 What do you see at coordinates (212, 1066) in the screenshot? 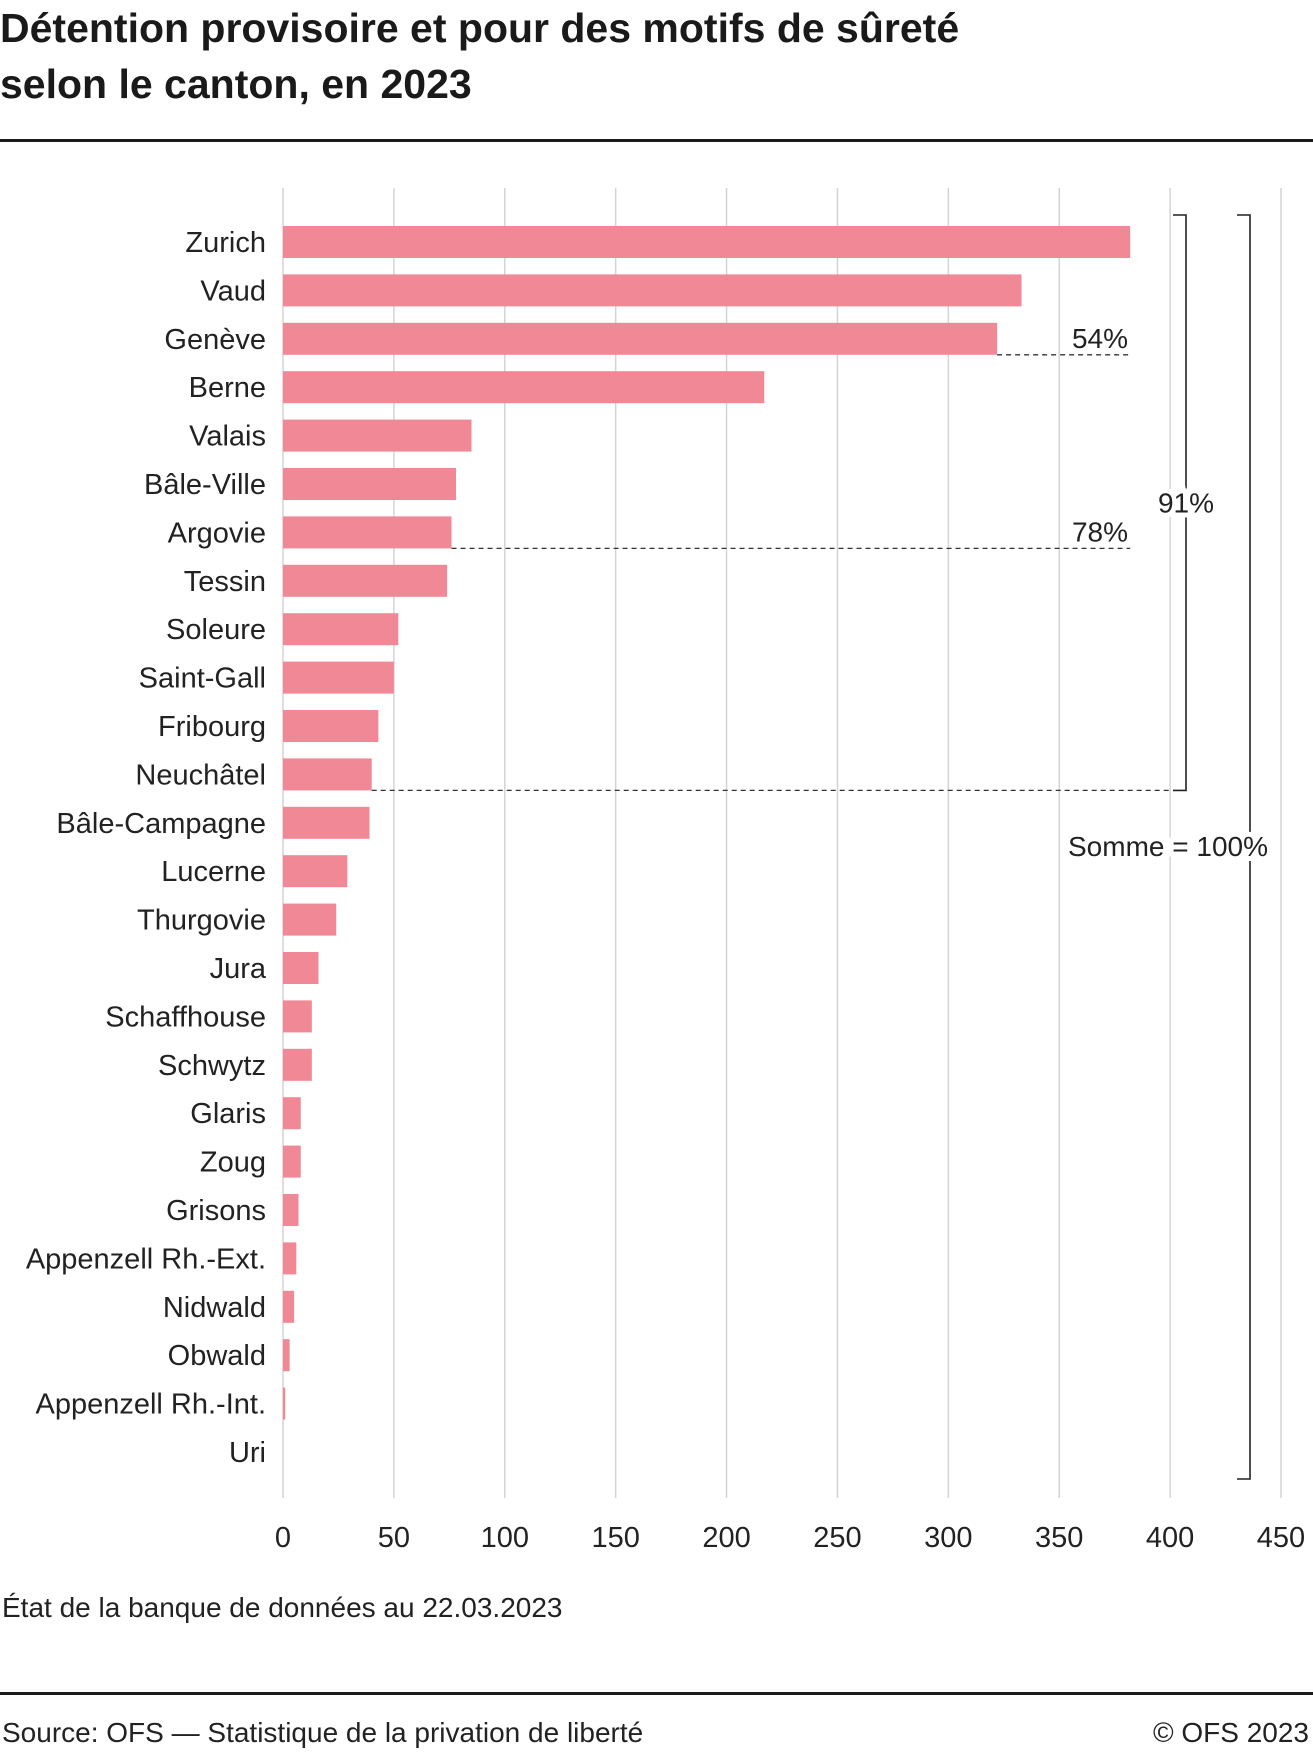
I see `category-label: Schwytz` at bounding box center [212, 1066].